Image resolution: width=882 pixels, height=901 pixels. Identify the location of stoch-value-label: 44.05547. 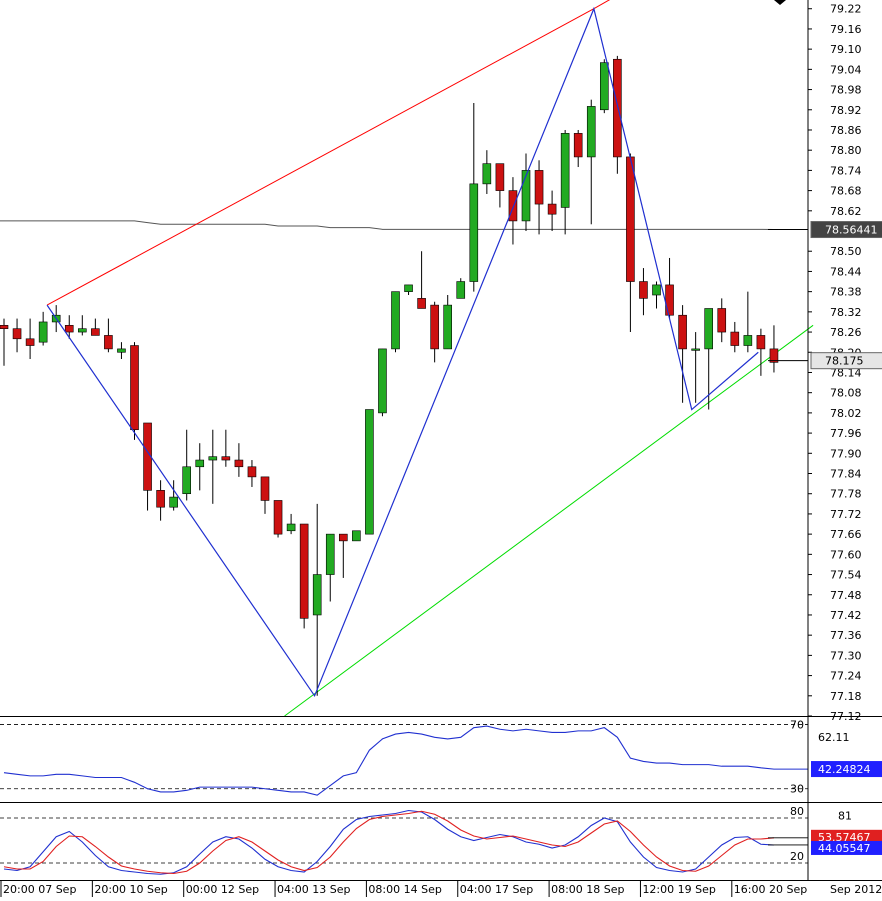
(844, 848).